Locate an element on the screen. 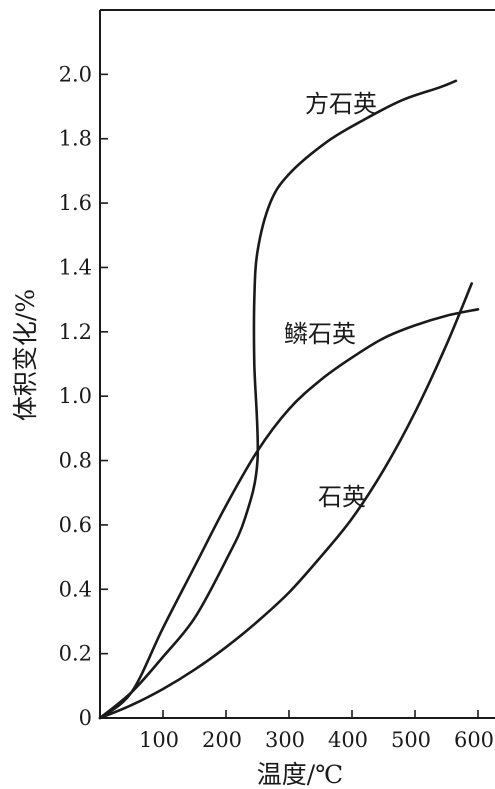  curve-label-tridymite: 鳞石英 is located at coordinates (320, 334).